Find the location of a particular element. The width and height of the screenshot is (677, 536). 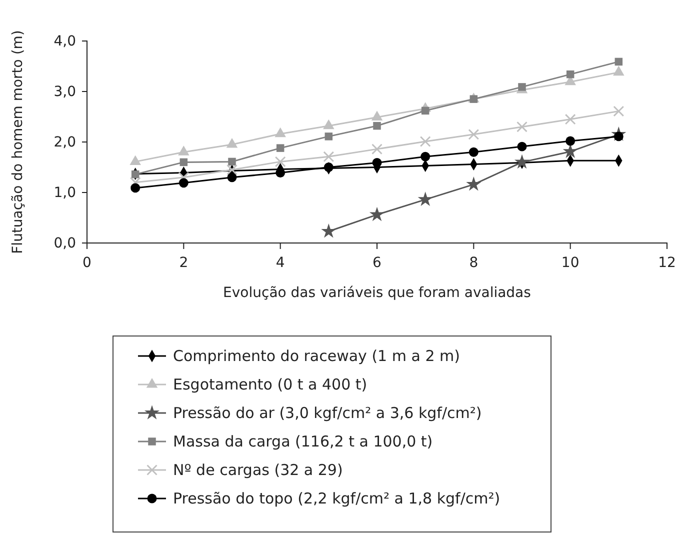

x-tick-label: 12 is located at coordinates (667, 262).